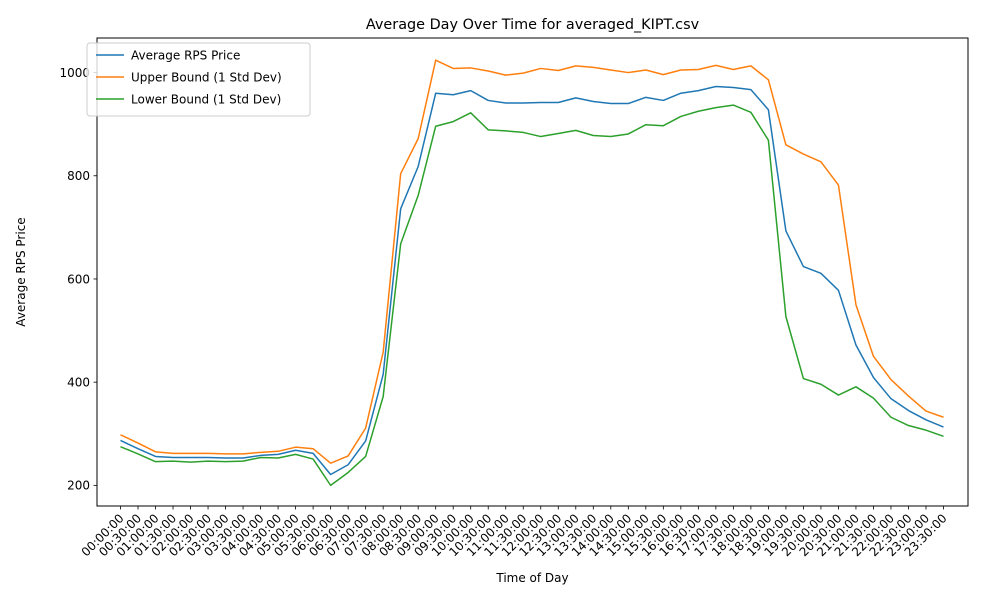 The width and height of the screenshot is (1000, 605). I want to click on y-tick-label: 600, so click(78, 279).